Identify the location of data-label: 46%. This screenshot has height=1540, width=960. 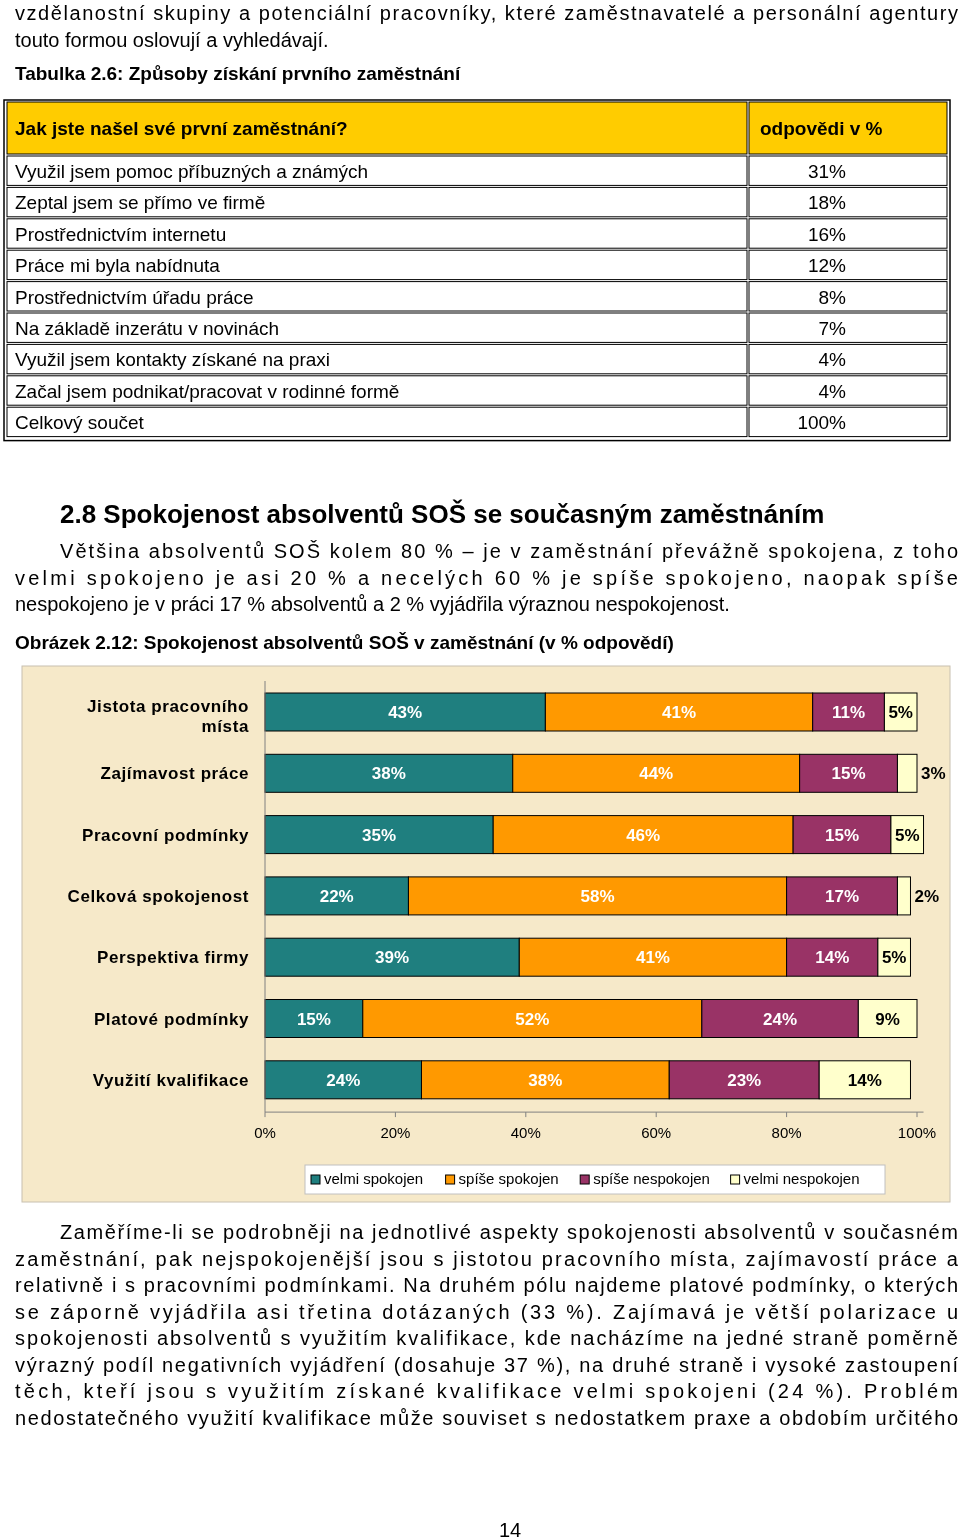
(643, 835).